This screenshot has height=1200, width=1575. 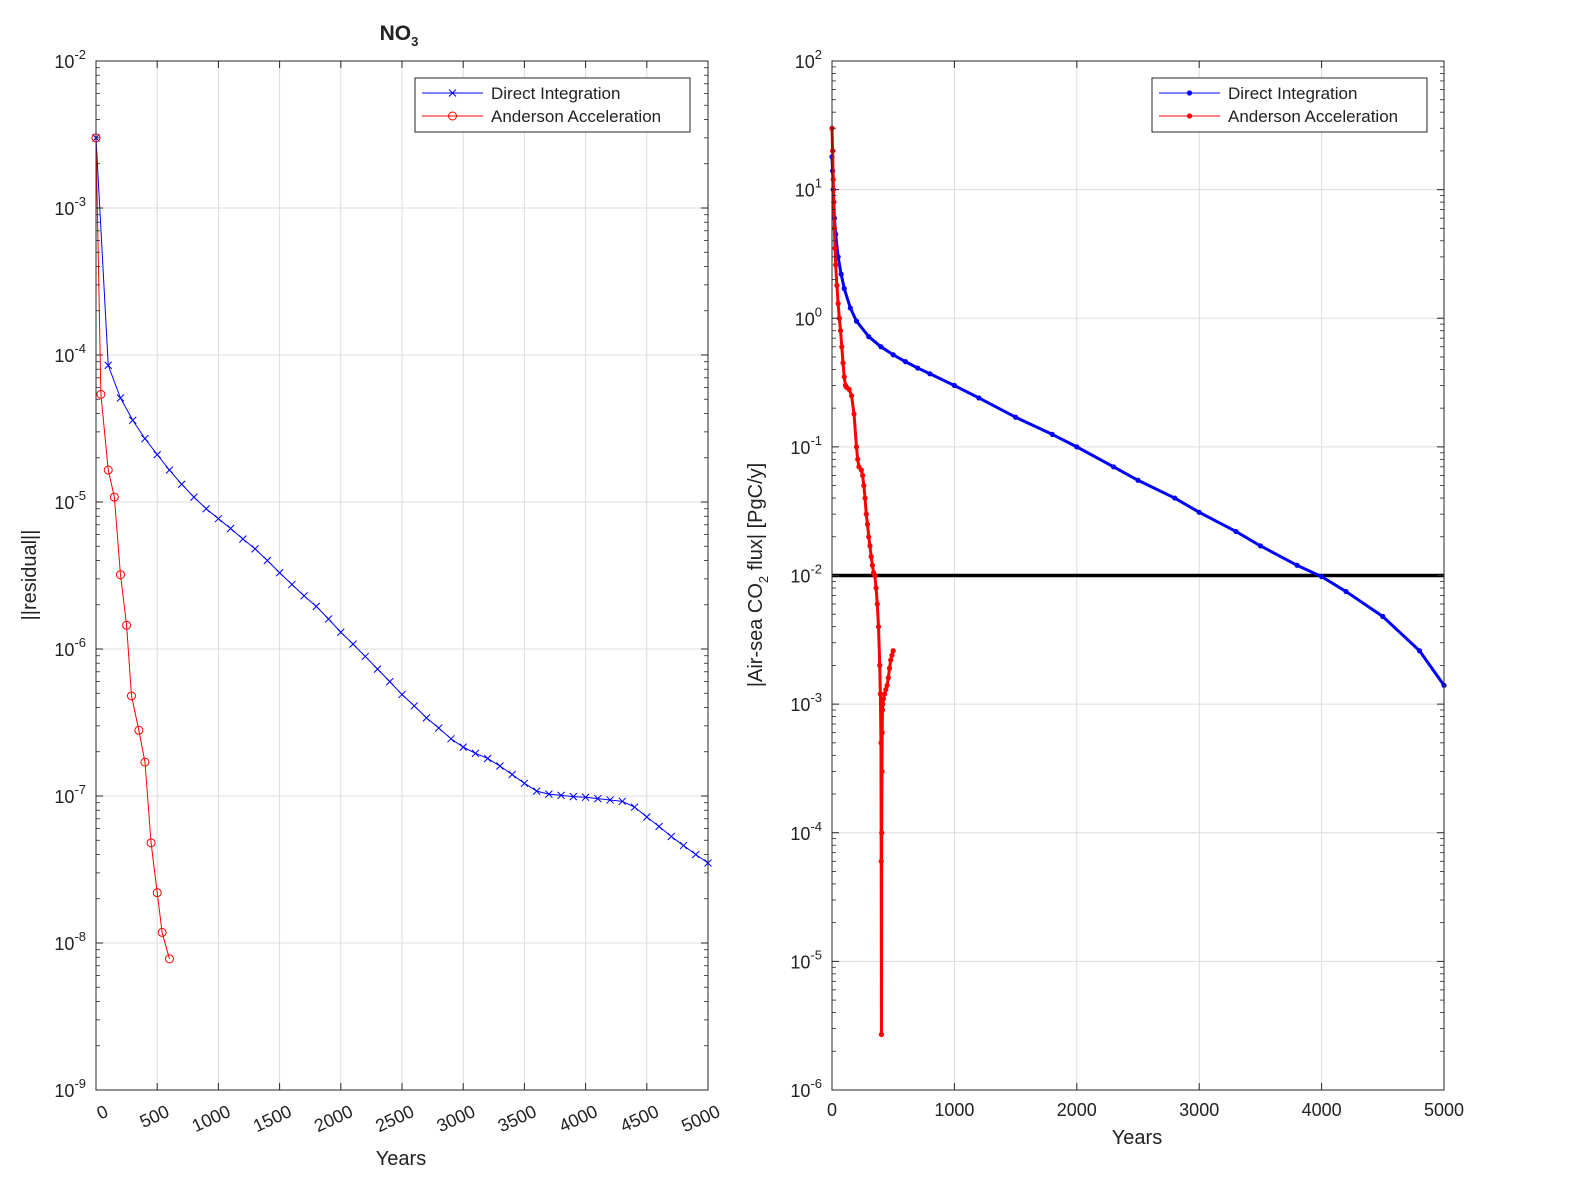 What do you see at coordinates (758, 575) in the screenshot?
I see `right-y-axis-label: |Air-sea CO2 flux| [PgC/y]` at bounding box center [758, 575].